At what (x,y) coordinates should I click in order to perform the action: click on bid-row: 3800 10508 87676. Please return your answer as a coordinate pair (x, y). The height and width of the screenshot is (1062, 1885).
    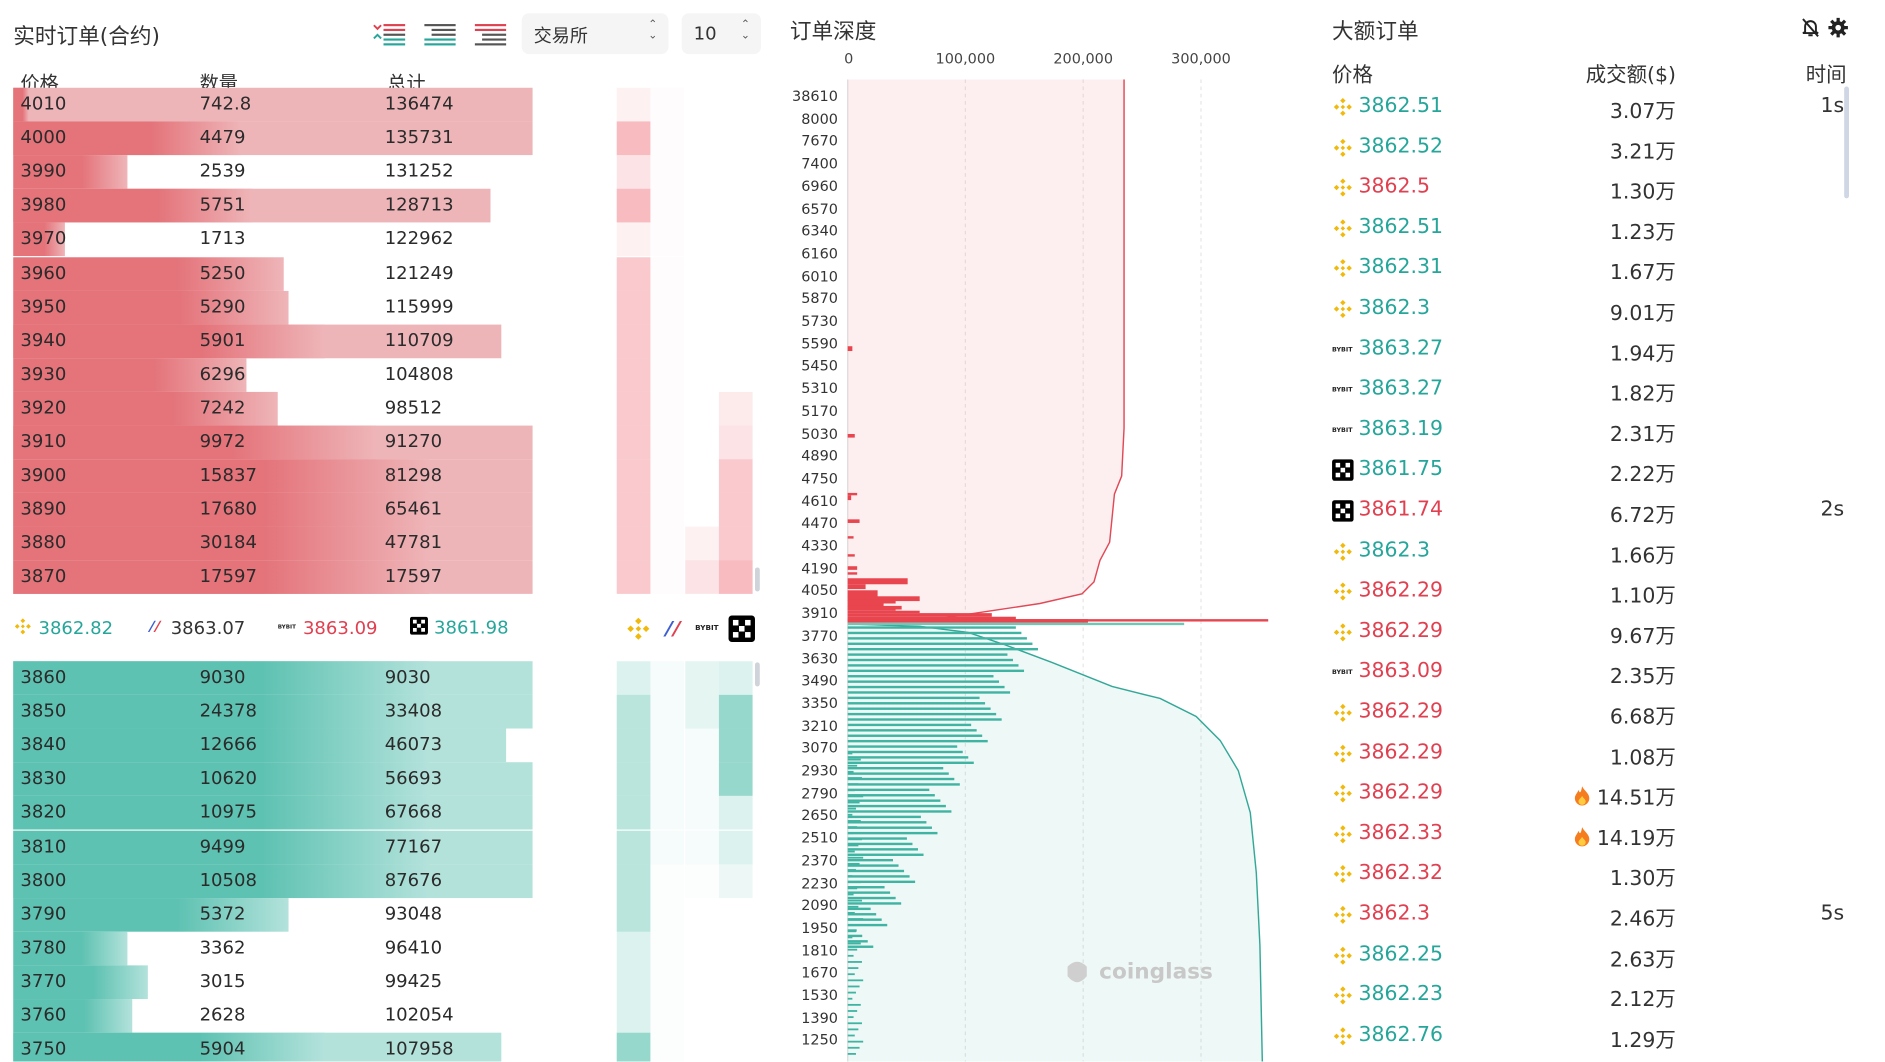
    Looking at the image, I should click on (273, 880).